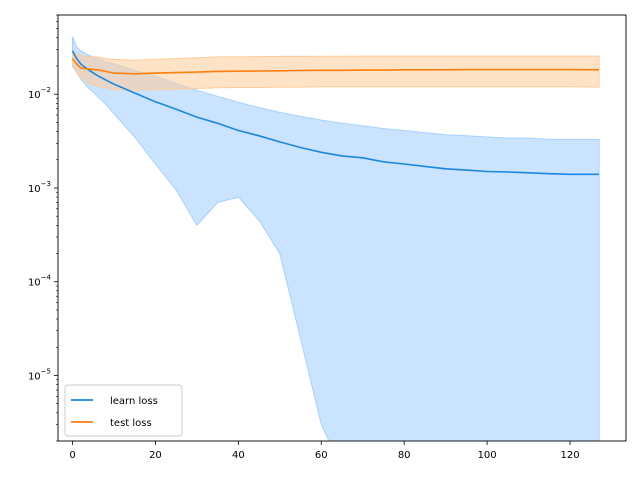  Describe the element at coordinates (321, 455) in the screenshot. I see `x-tick-label: 60` at that location.